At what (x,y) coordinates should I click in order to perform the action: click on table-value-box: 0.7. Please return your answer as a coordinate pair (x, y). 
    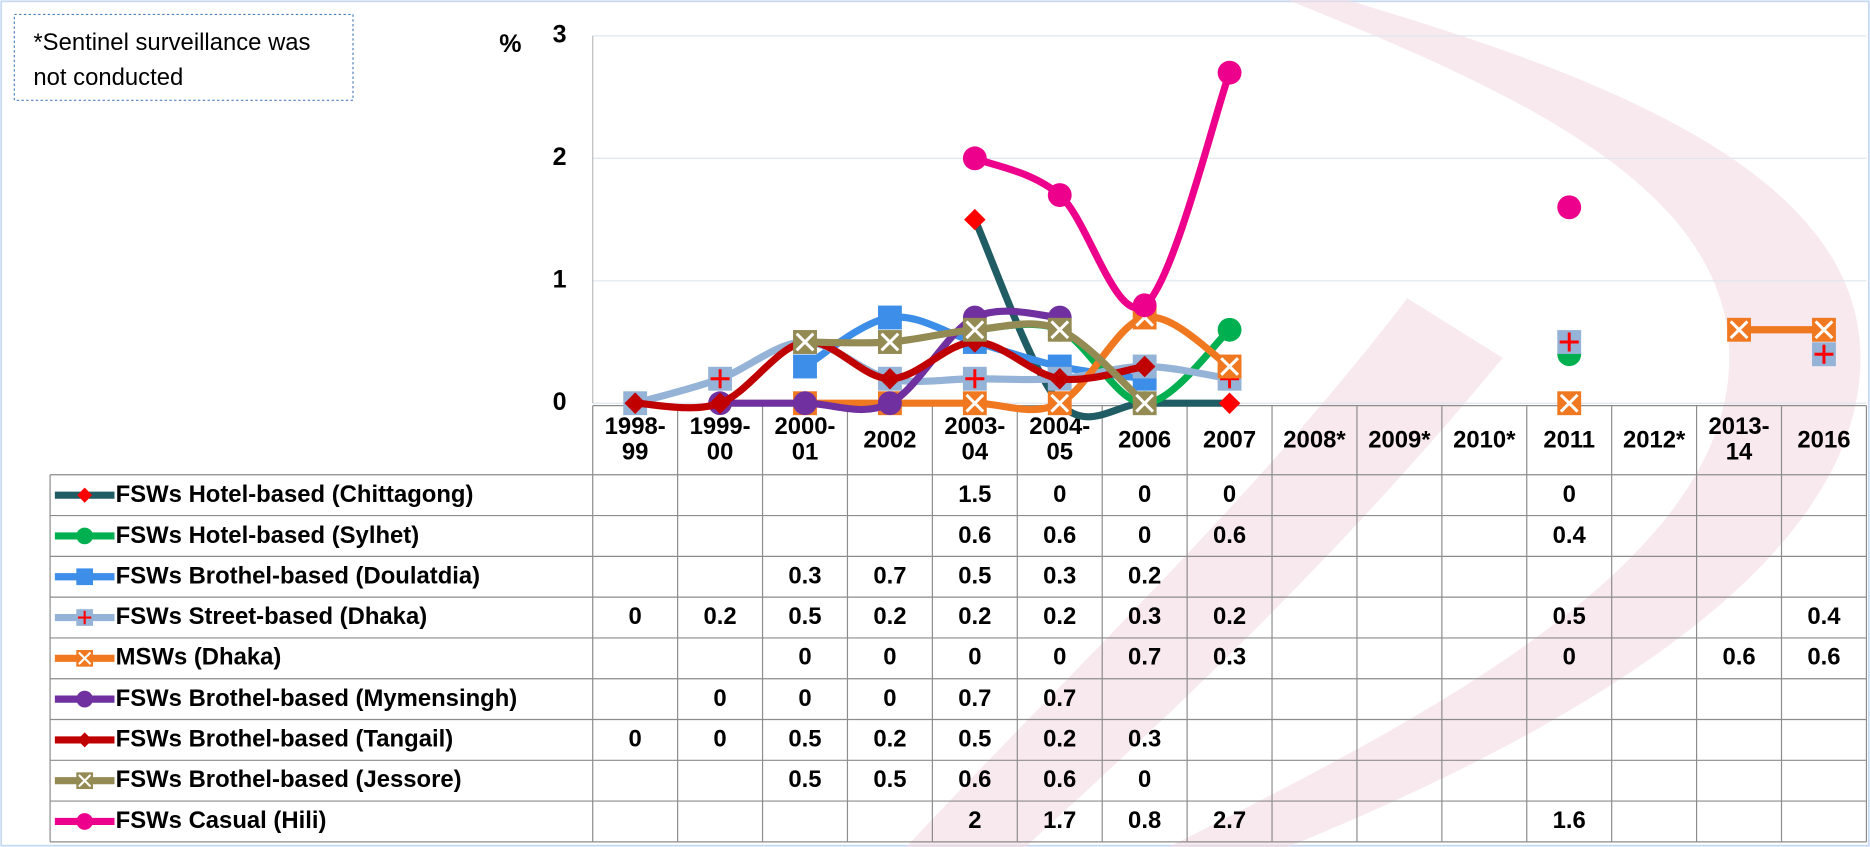
    Looking at the image, I should click on (975, 698).